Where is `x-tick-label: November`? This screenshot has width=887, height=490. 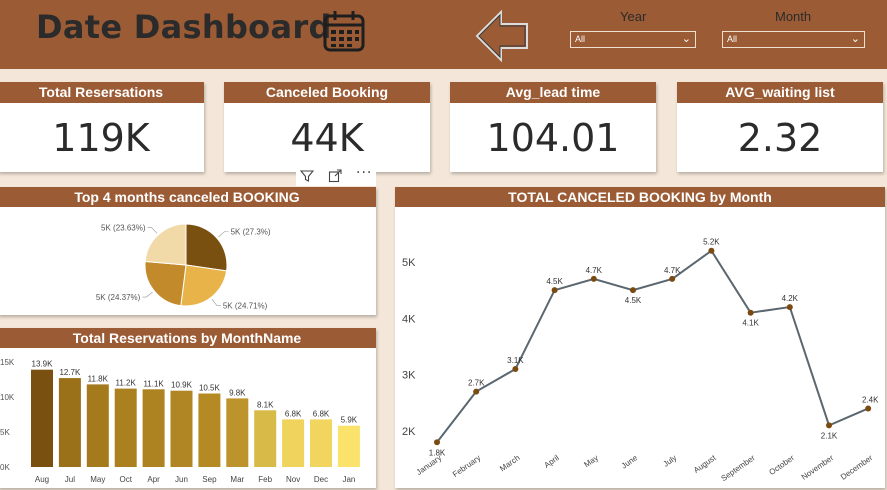
x-tick-label: November is located at coordinates (818, 467).